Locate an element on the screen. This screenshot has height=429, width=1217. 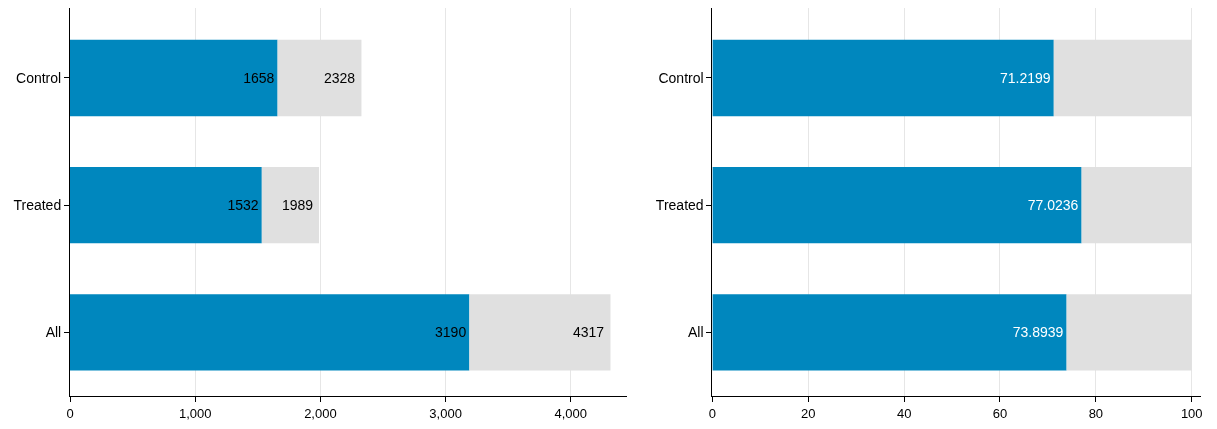
x-tick-label: 20 is located at coordinates (808, 413).